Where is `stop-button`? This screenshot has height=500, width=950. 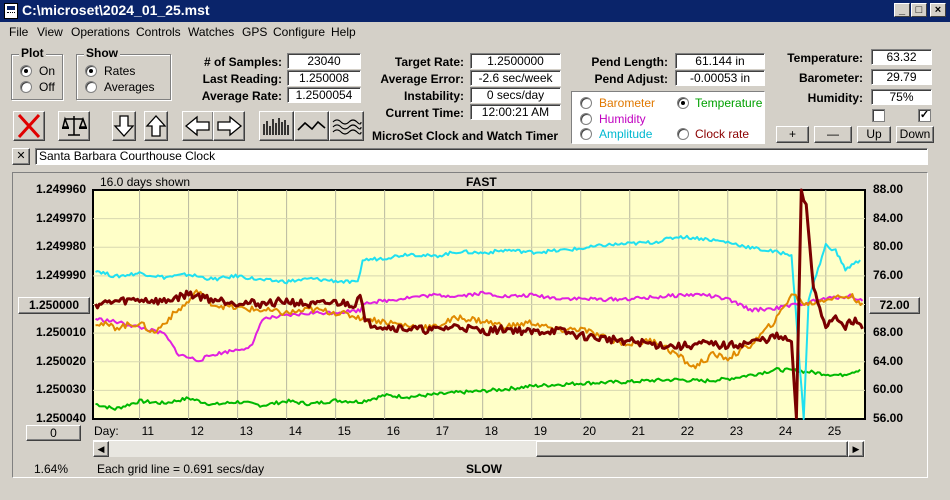
stop-button is located at coordinates (29, 126).